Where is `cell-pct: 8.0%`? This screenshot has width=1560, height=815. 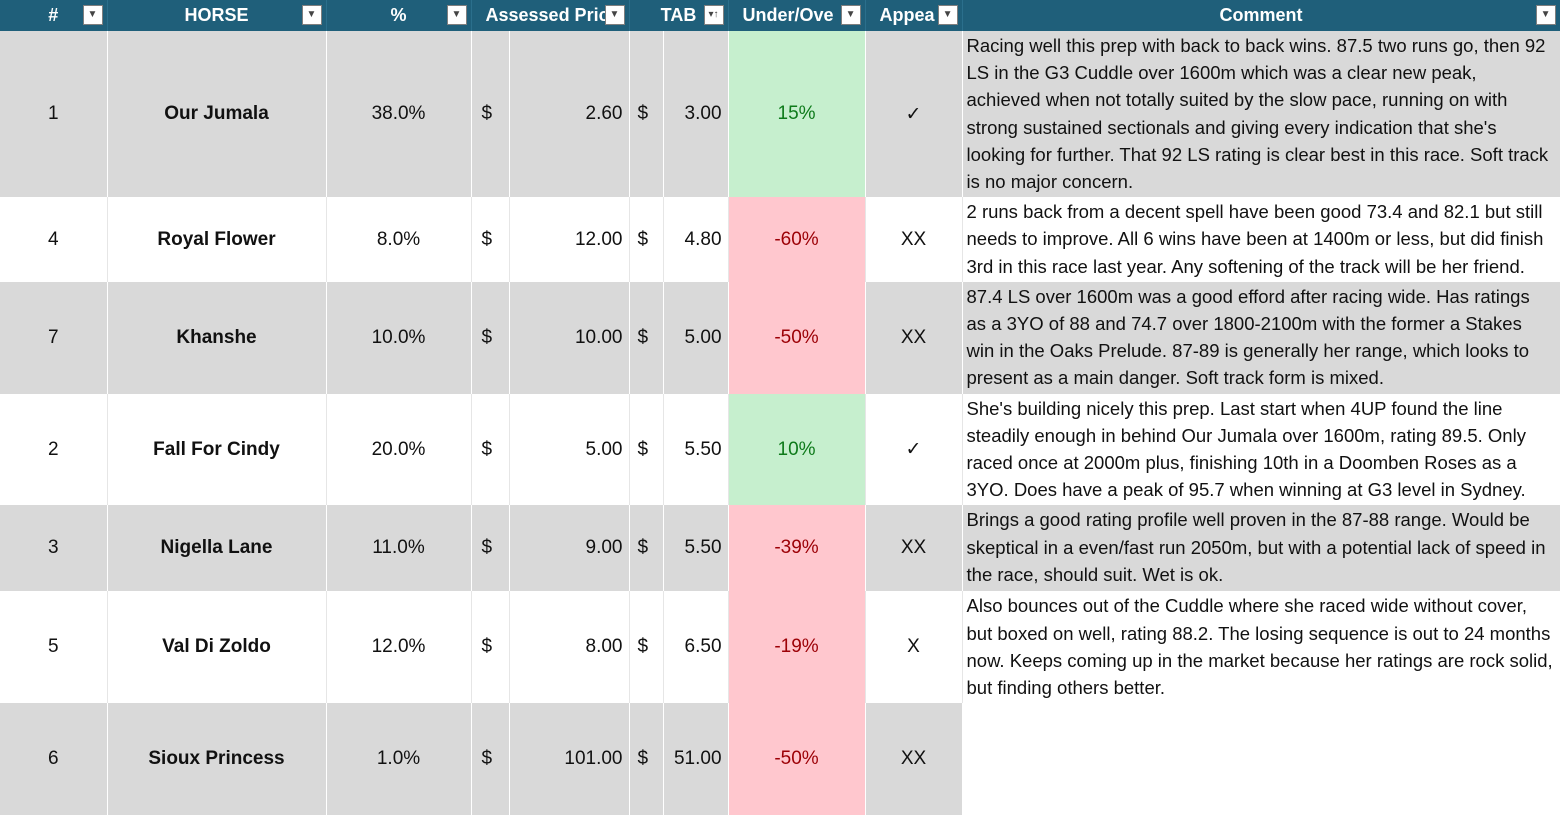 cell-pct: 8.0% is located at coordinates (399, 239).